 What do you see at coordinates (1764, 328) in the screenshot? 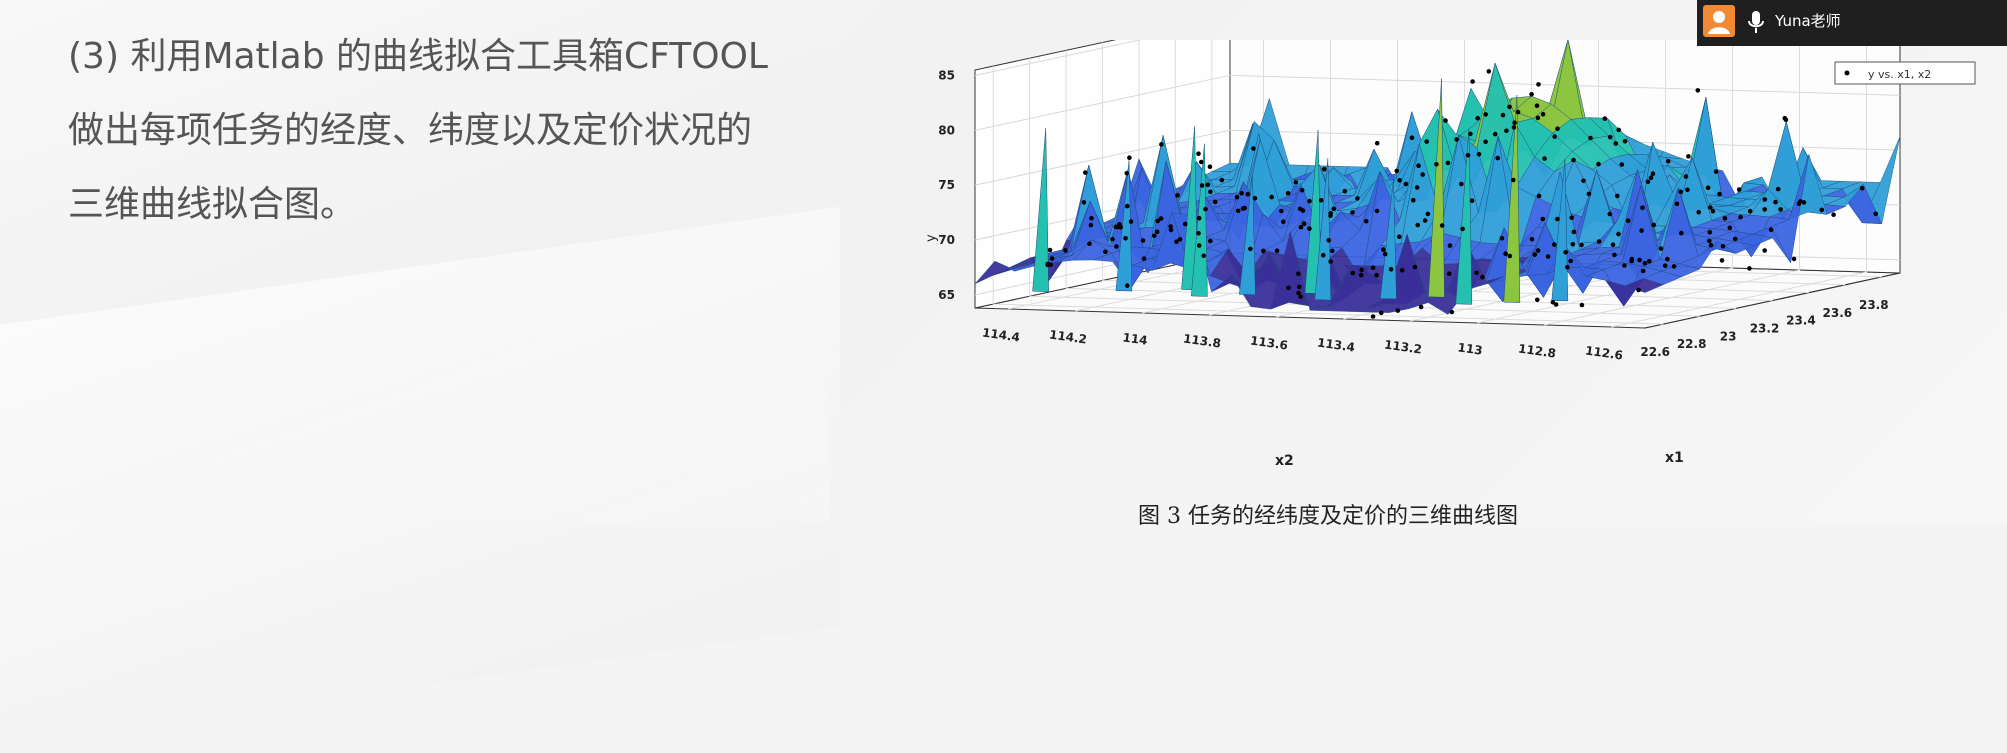
I see `x1-axis-ticks: 22.6 22.8 23 23.2 23.4 23.6 23.8` at bounding box center [1764, 328].